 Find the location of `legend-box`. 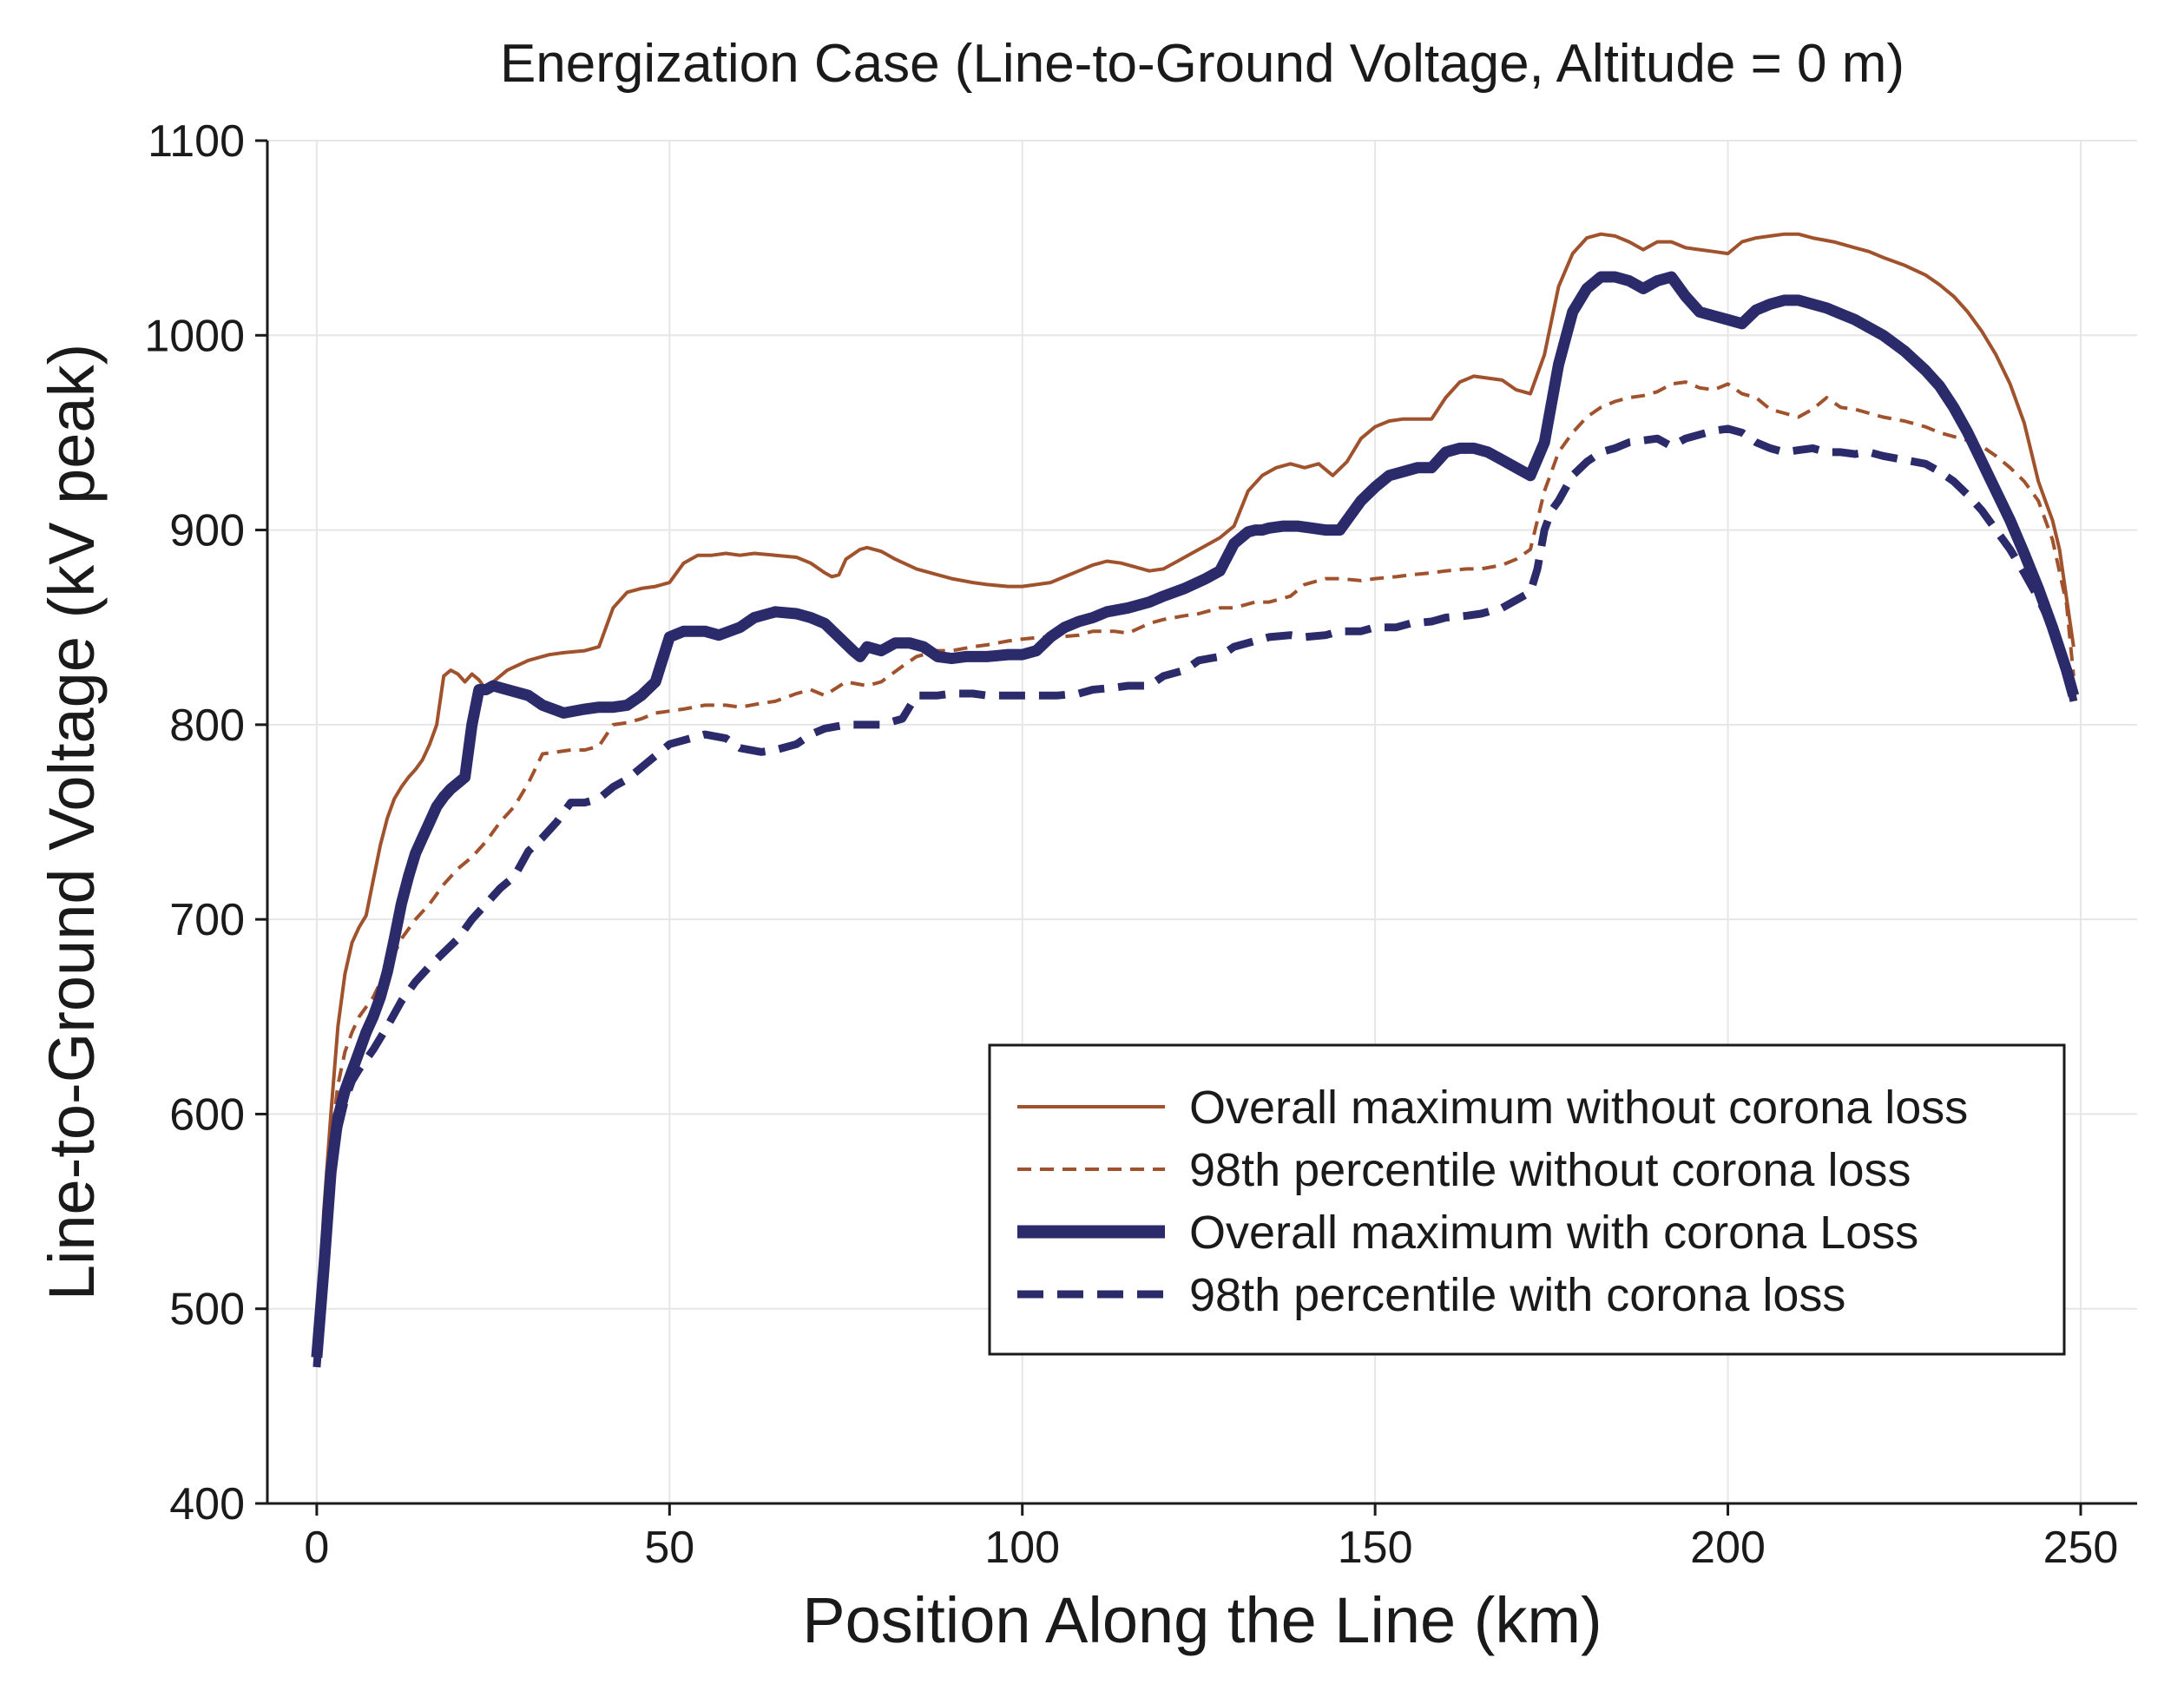

legend-box is located at coordinates (1527, 1200).